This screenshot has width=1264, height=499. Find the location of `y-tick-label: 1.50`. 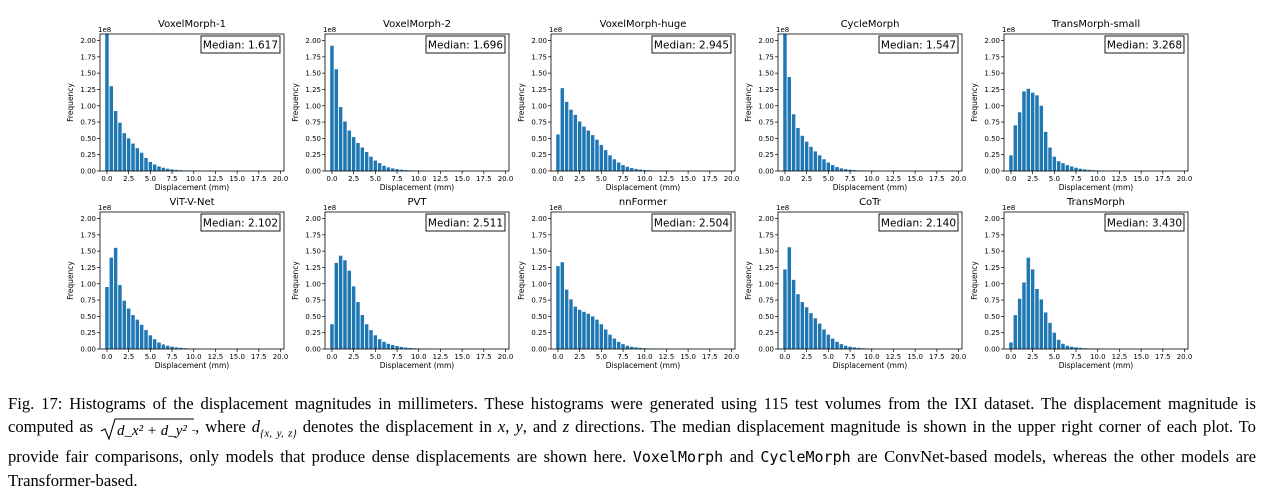

y-tick-label: 1.50 is located at coordinates (992, 252).